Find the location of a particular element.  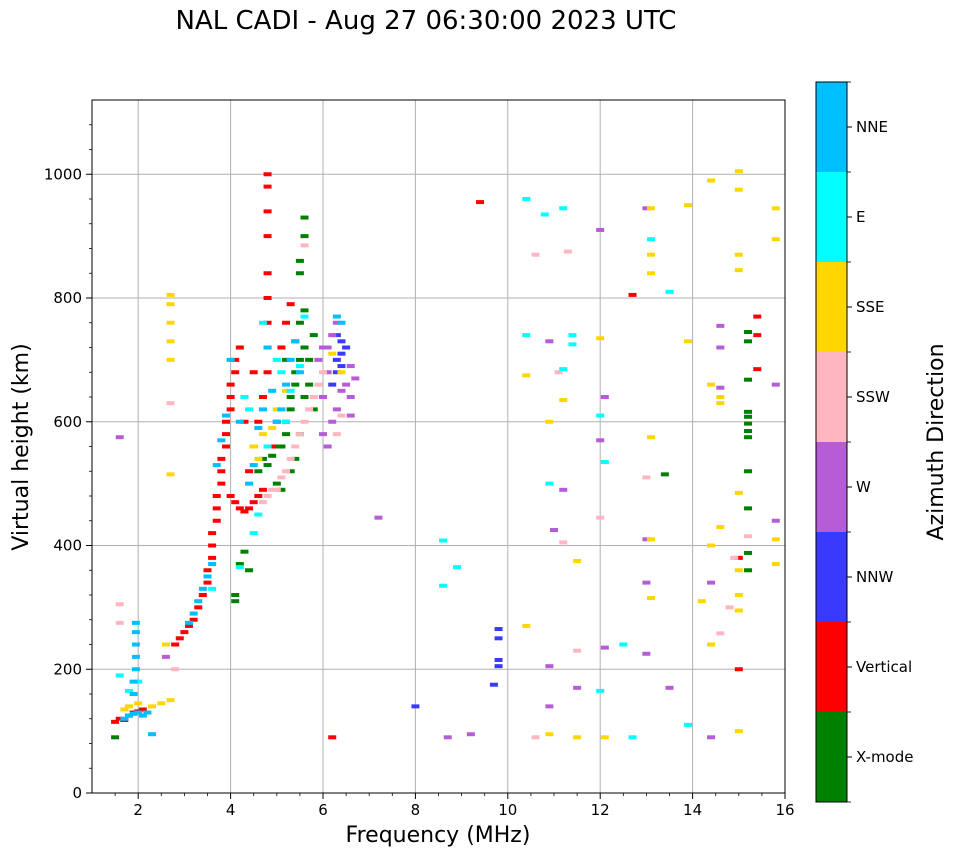

colorbar-tick-label: NNE is located at coordinates (872, 127).